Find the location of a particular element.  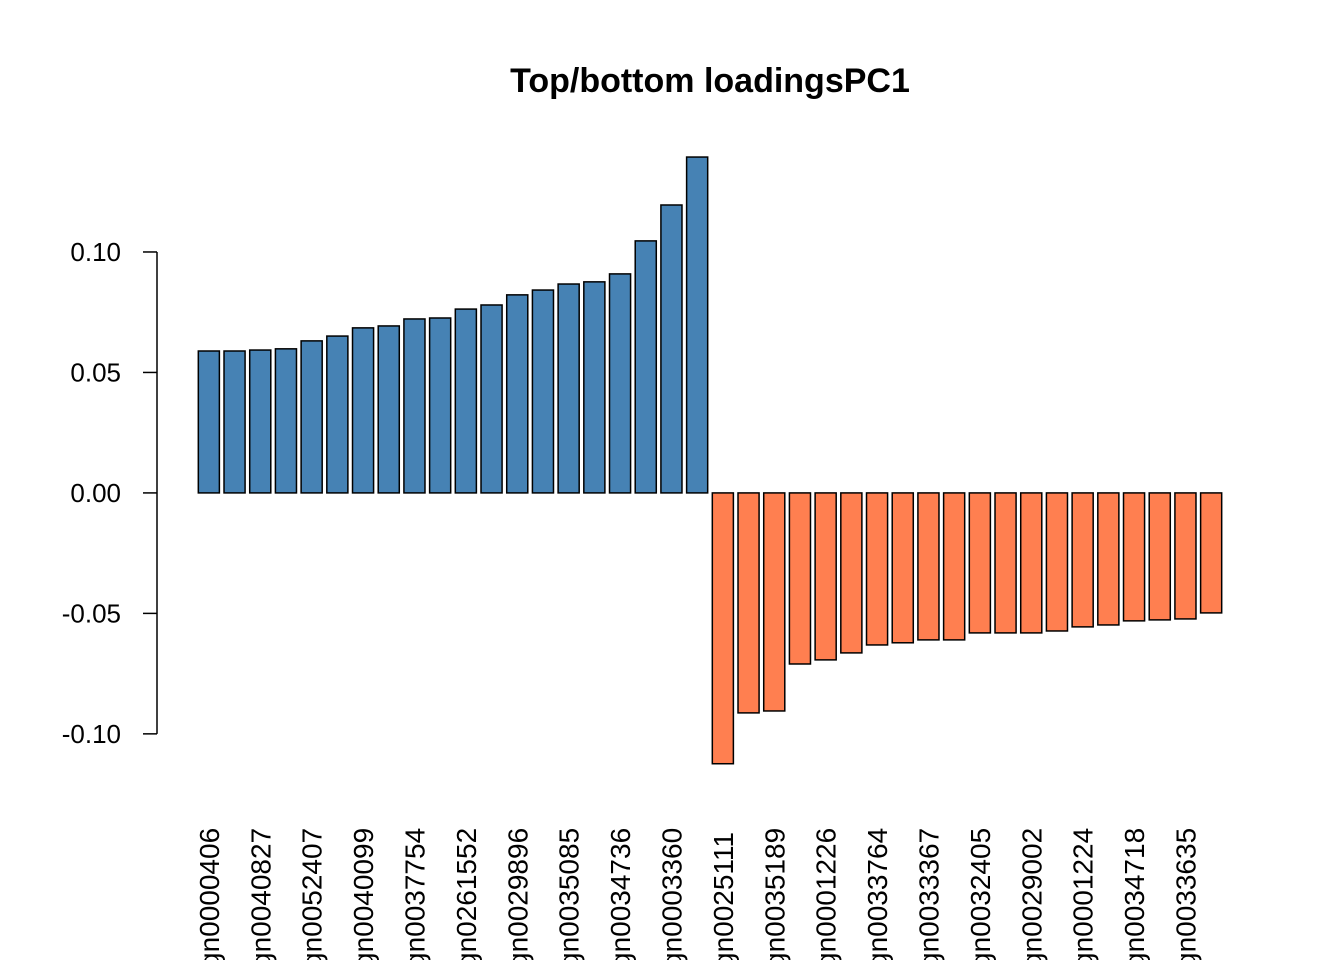

x-tick-label: gn0032405 is located at coordinates (980, 894).